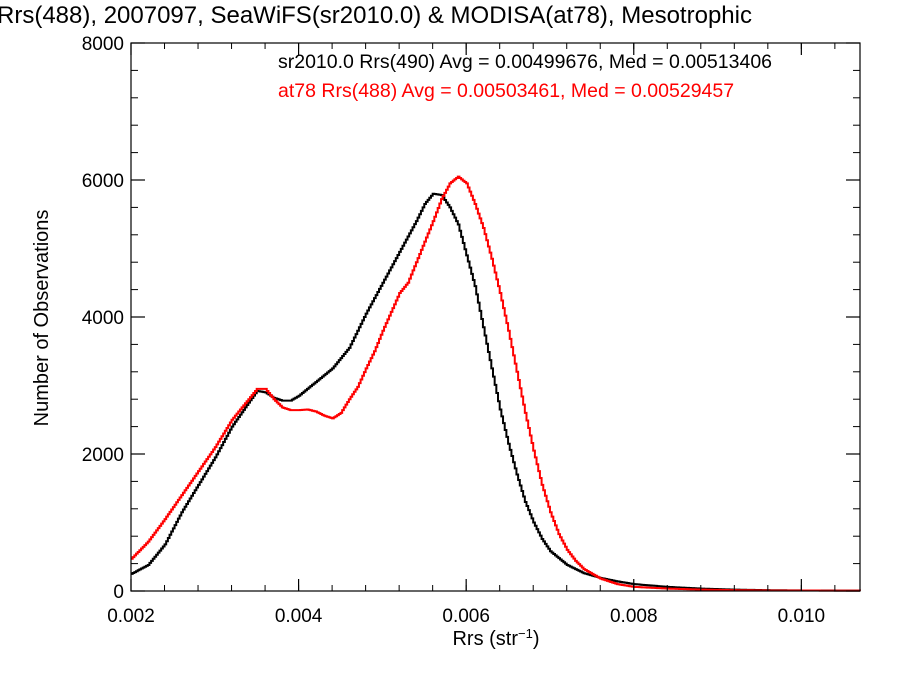 The height and width of the screenshot is (675, 900). I want to click on x-axis-label-close: ), so click(536, 639).